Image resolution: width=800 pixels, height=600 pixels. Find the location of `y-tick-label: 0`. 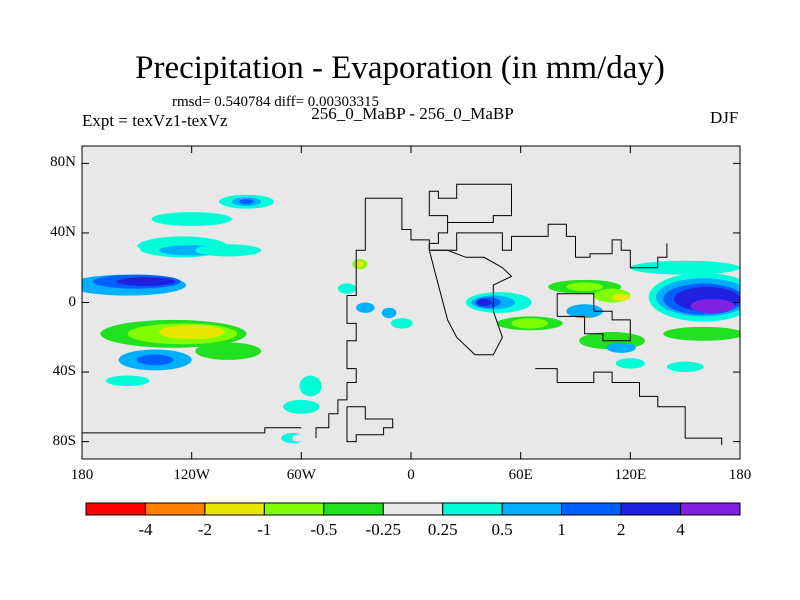

y-tick-label: 0 is located at coordinates (72, 301).